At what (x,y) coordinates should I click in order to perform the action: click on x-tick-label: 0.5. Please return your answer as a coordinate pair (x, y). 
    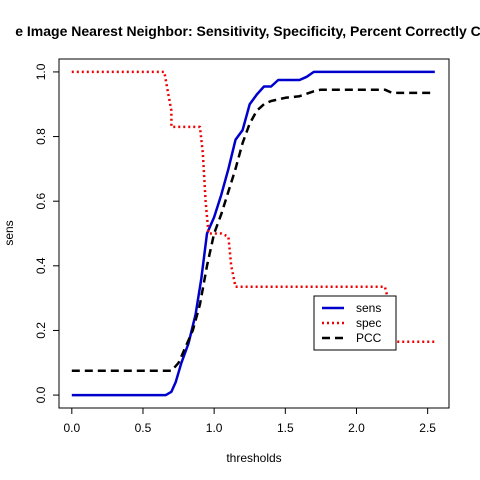
    Looking at the image, I should click on (143, 428).